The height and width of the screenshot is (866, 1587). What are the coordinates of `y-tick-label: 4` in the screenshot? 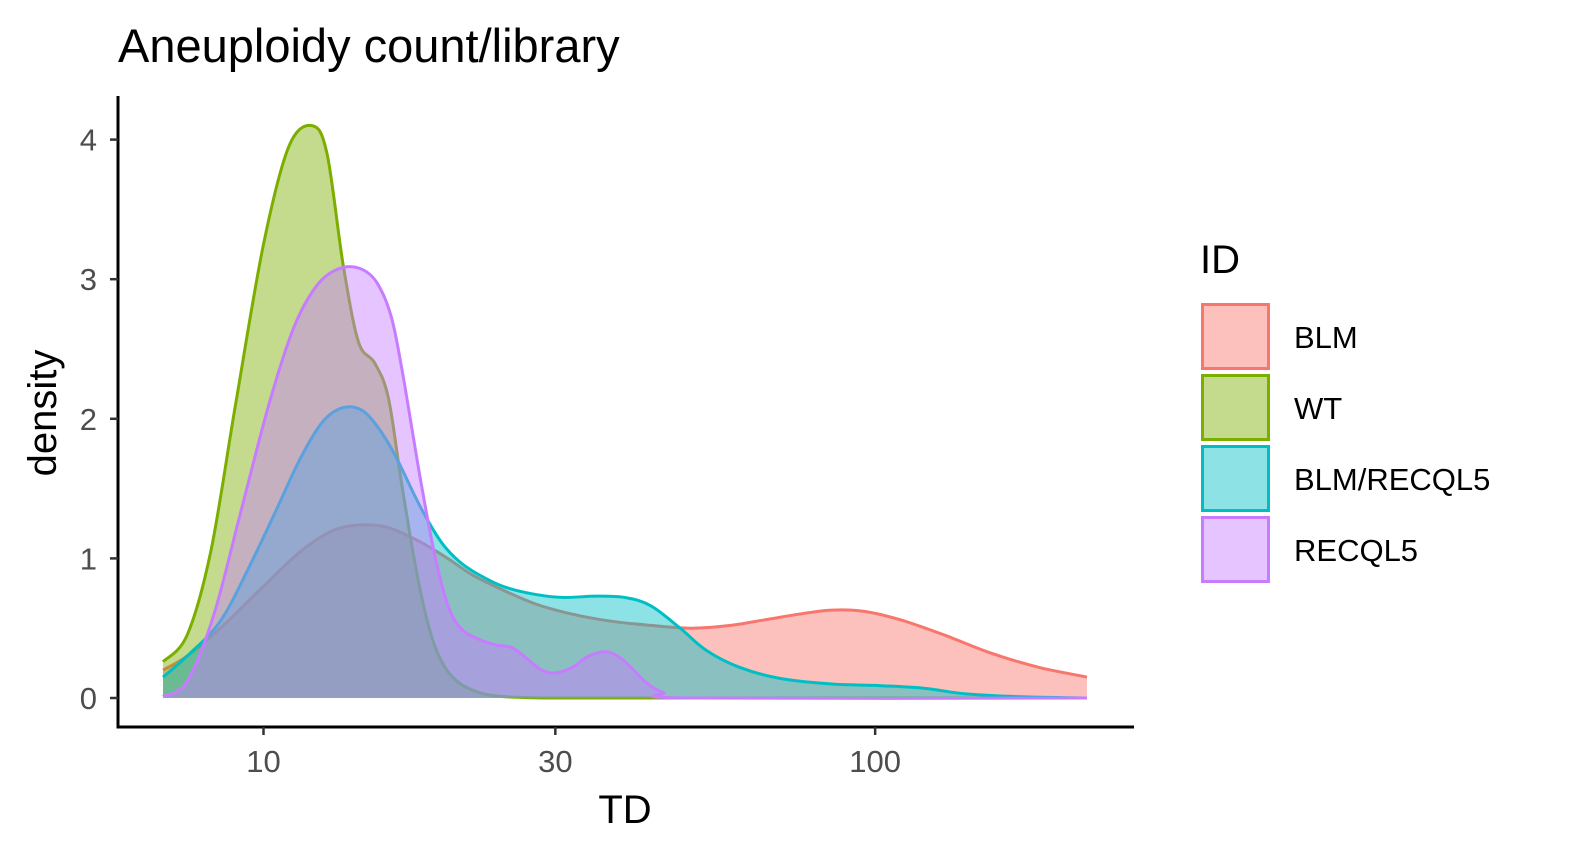 It's located at (88, 140).